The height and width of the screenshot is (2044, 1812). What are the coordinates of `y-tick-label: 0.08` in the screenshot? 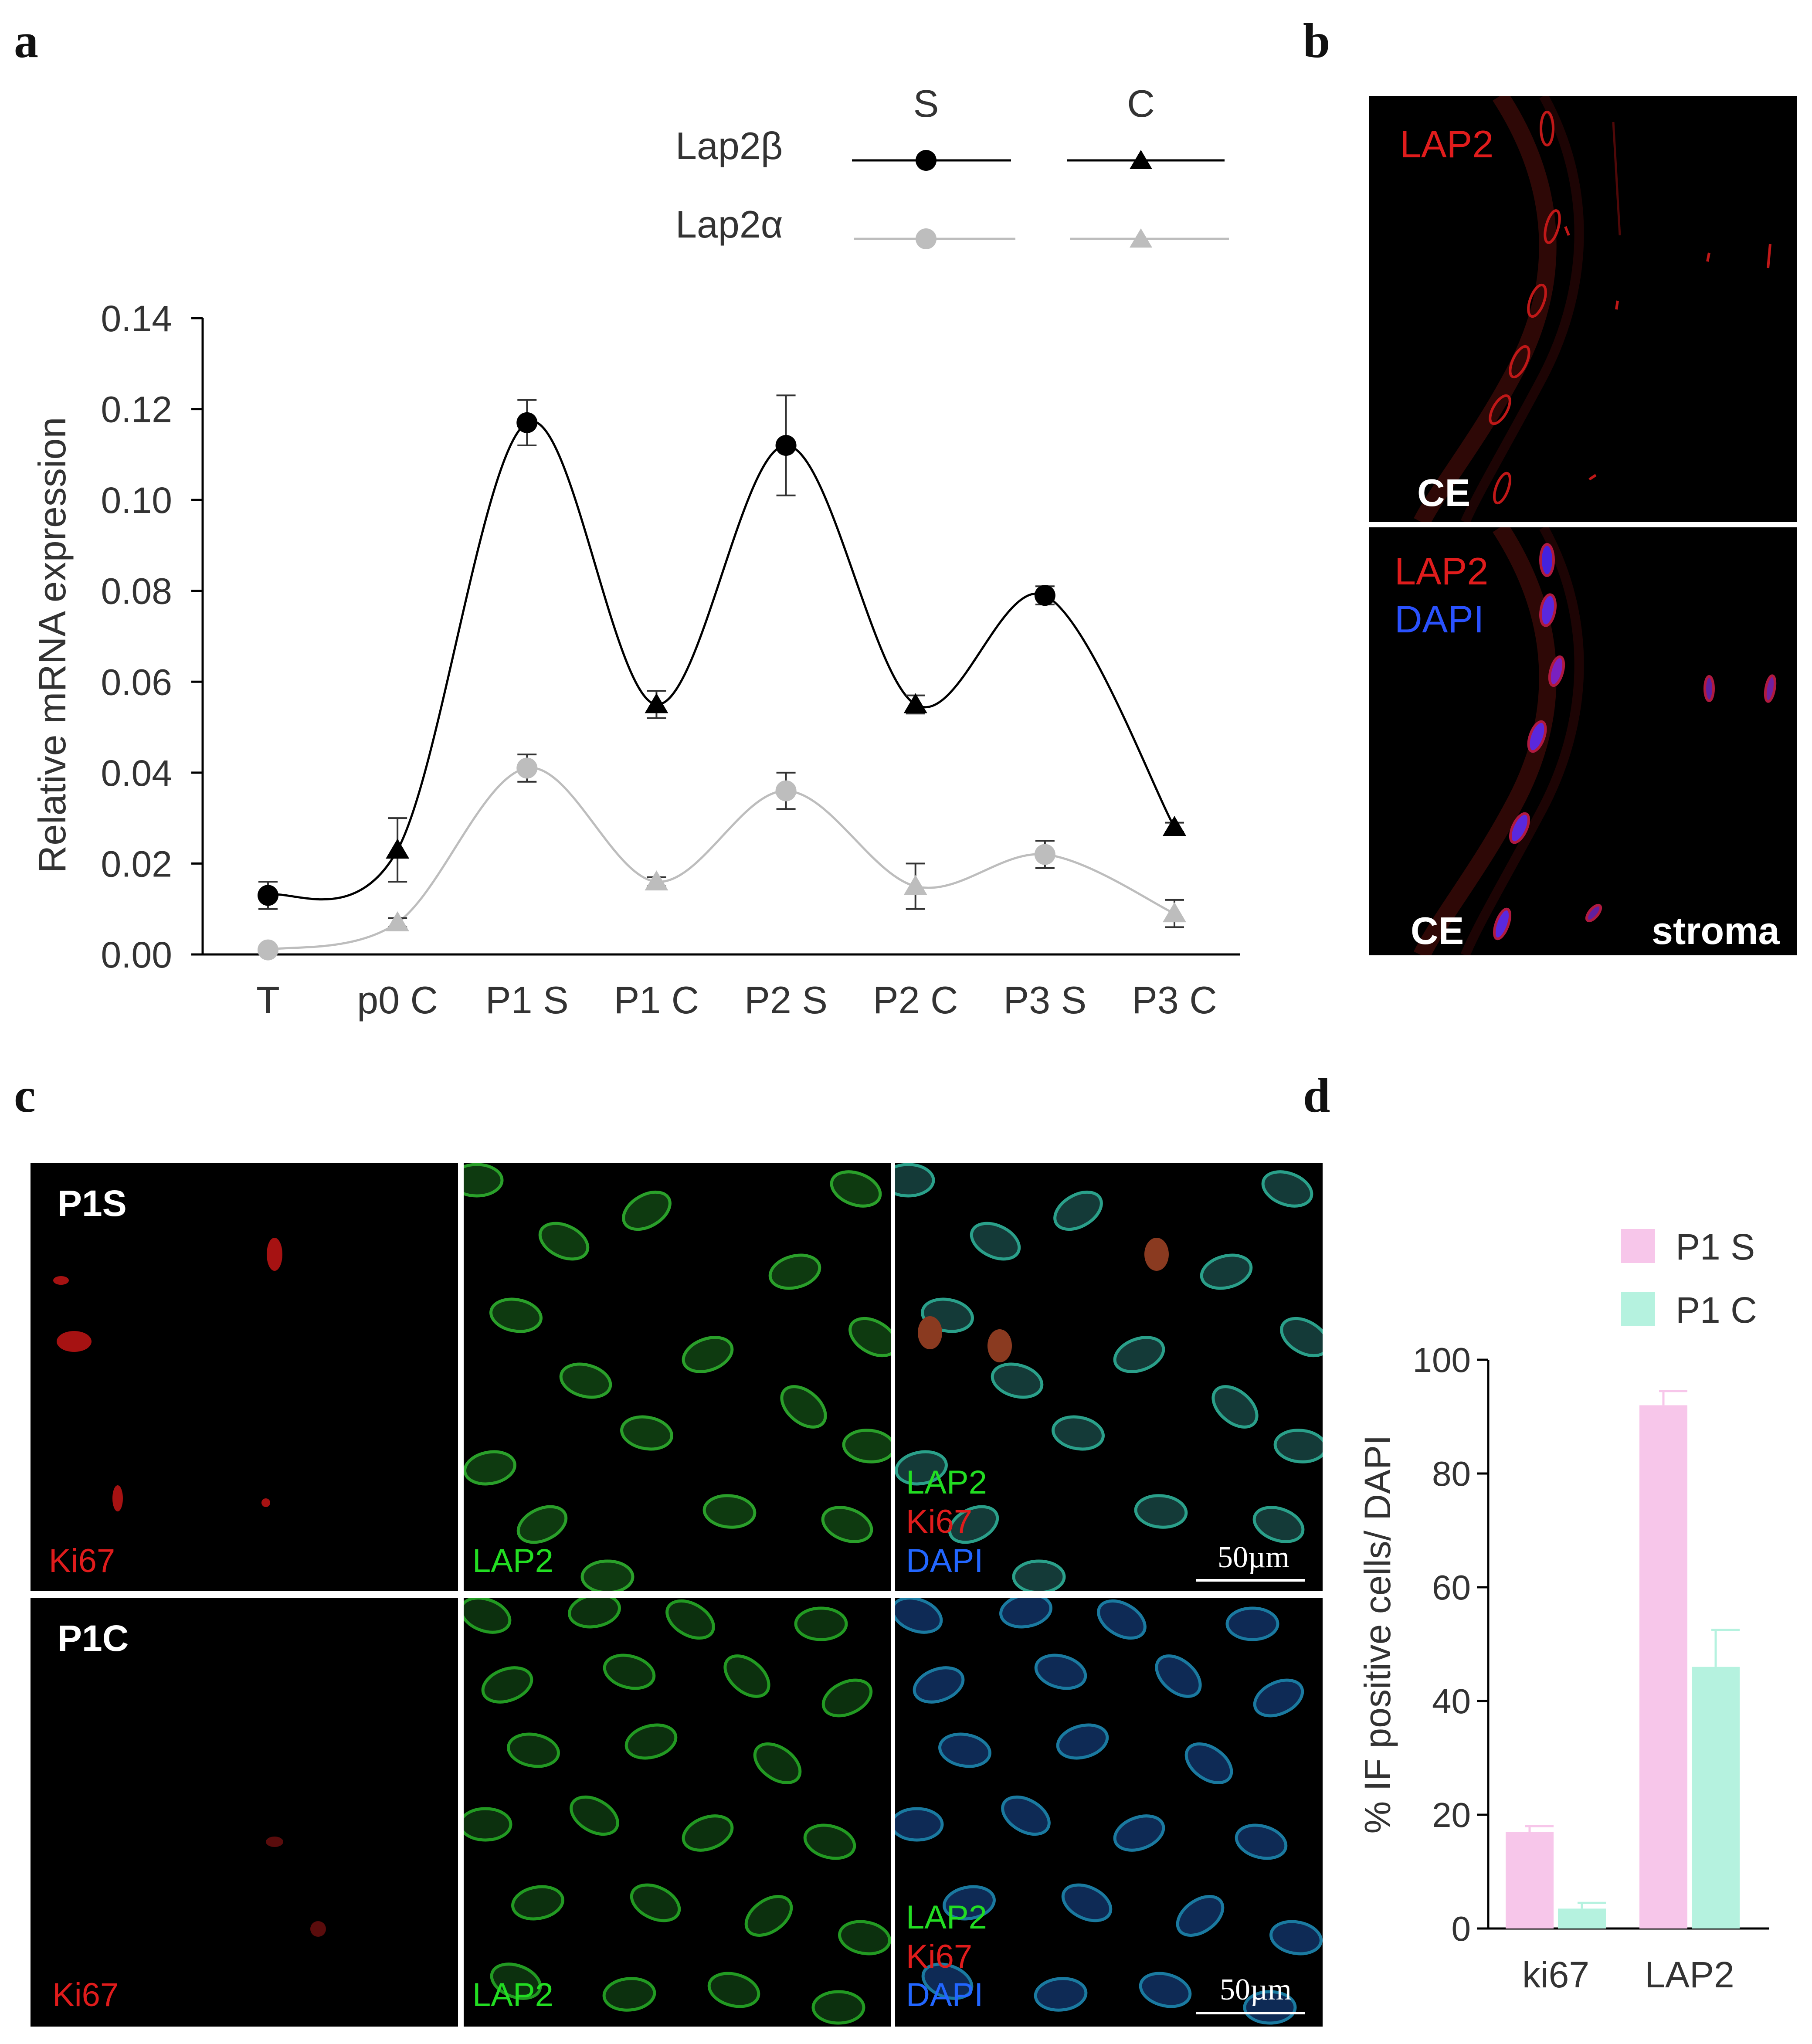 It's located at (137, 592).